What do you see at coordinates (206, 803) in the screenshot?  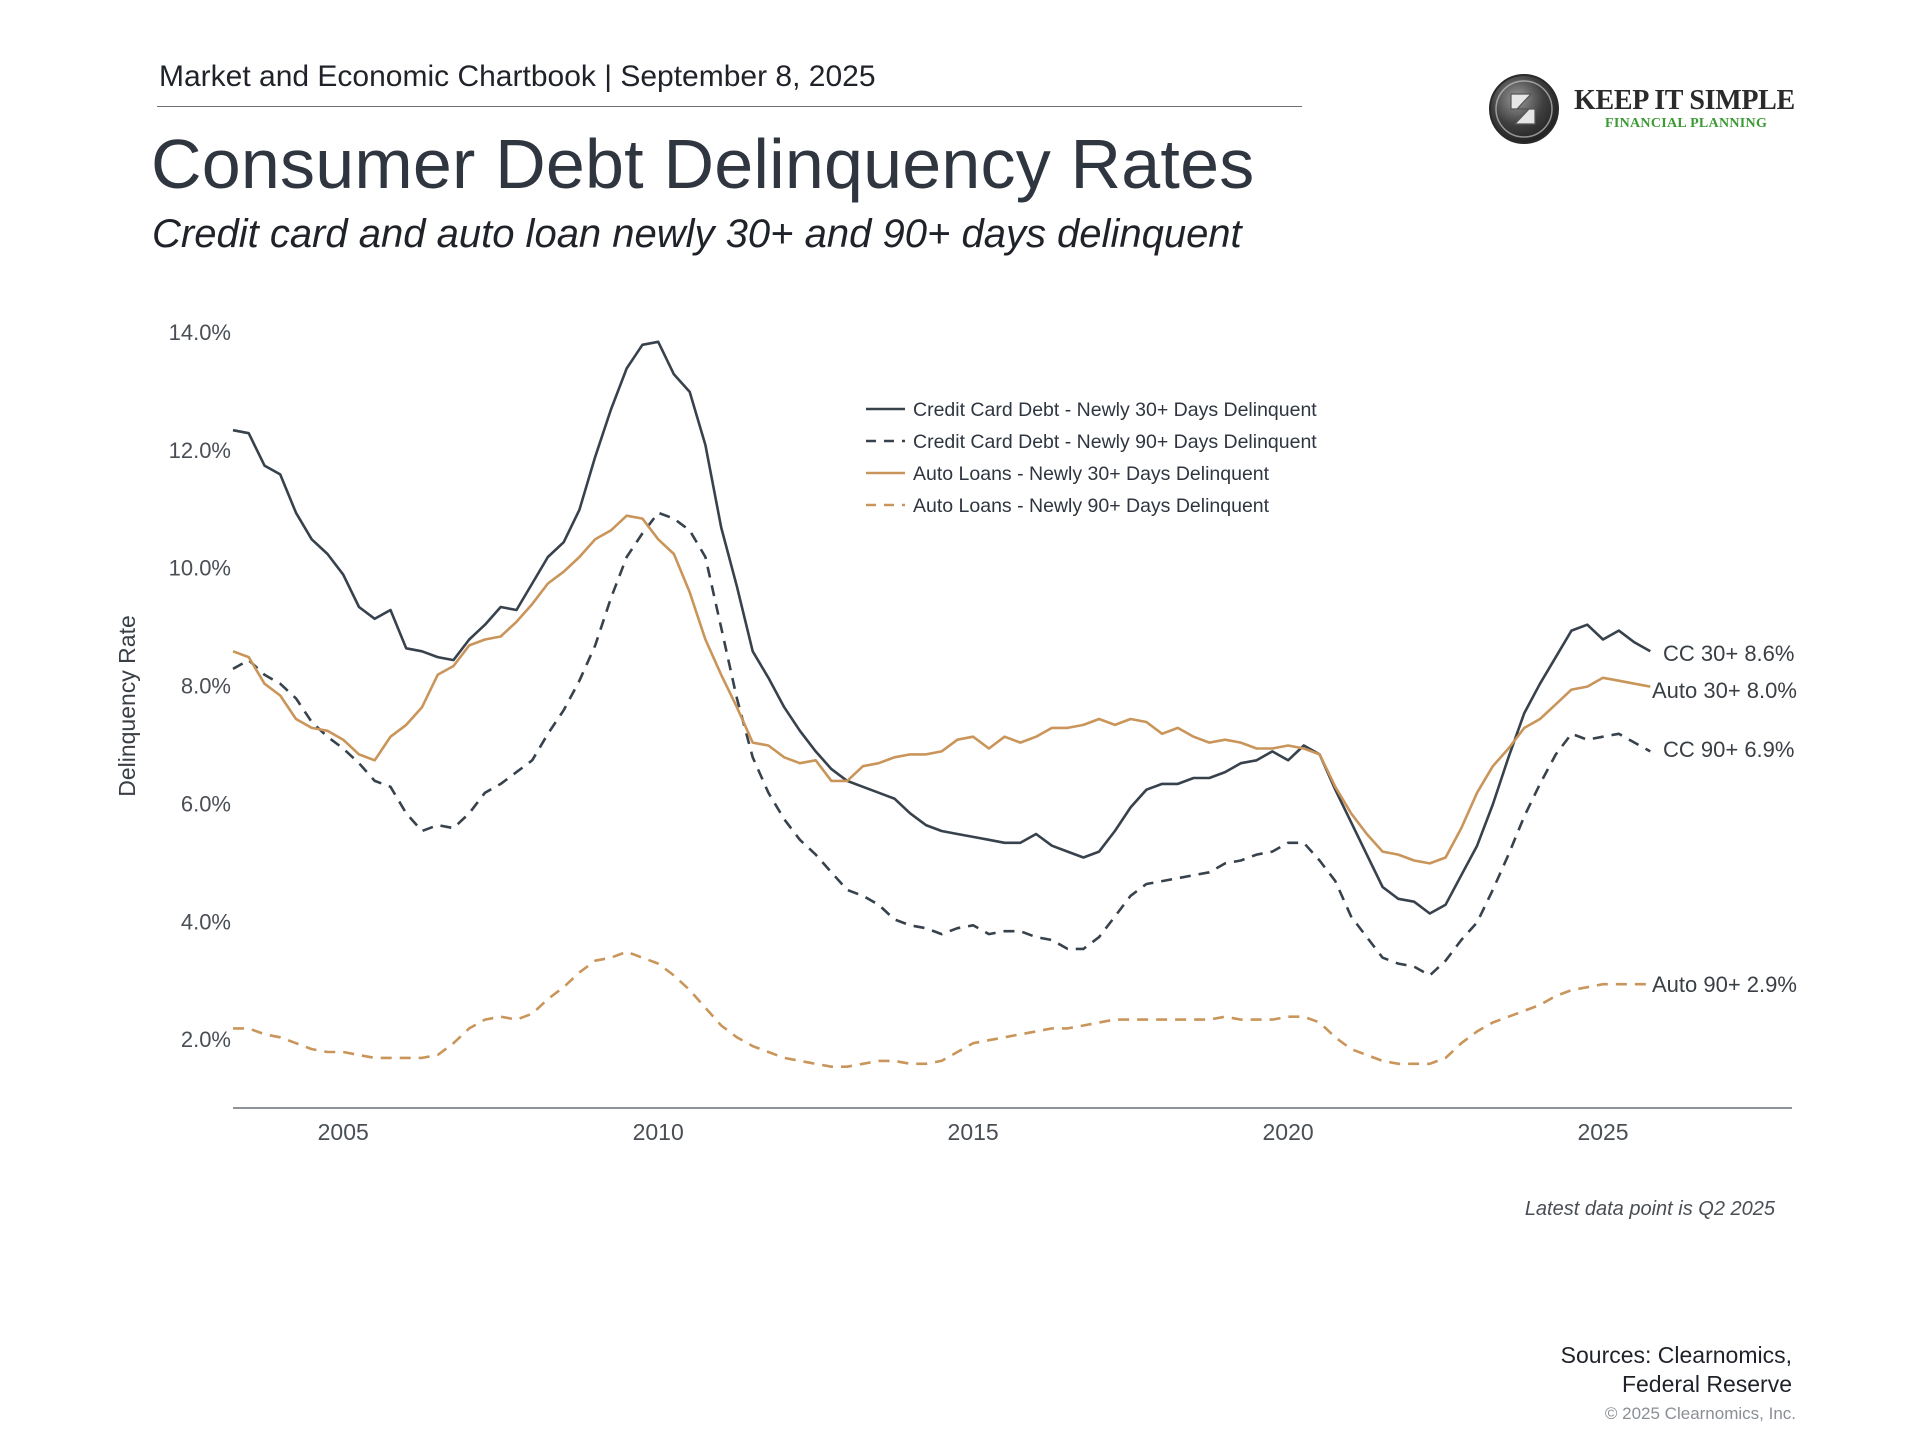 I see `y-tick-label: 6.0%` at bounding box center [206, 803].